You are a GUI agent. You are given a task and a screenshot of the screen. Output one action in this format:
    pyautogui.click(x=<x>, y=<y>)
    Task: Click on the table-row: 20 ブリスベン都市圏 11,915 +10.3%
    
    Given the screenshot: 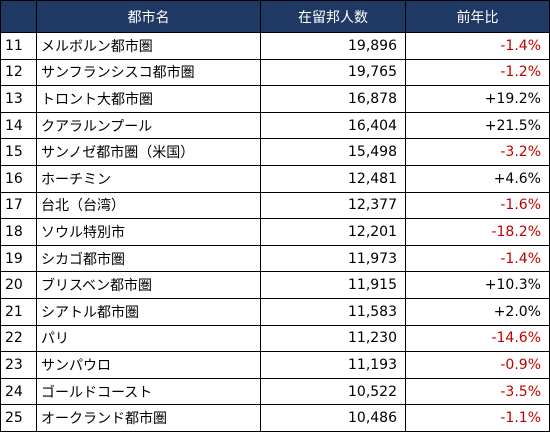 What is the action you would take?
    pyautogui.click(x=275, y=285)
    